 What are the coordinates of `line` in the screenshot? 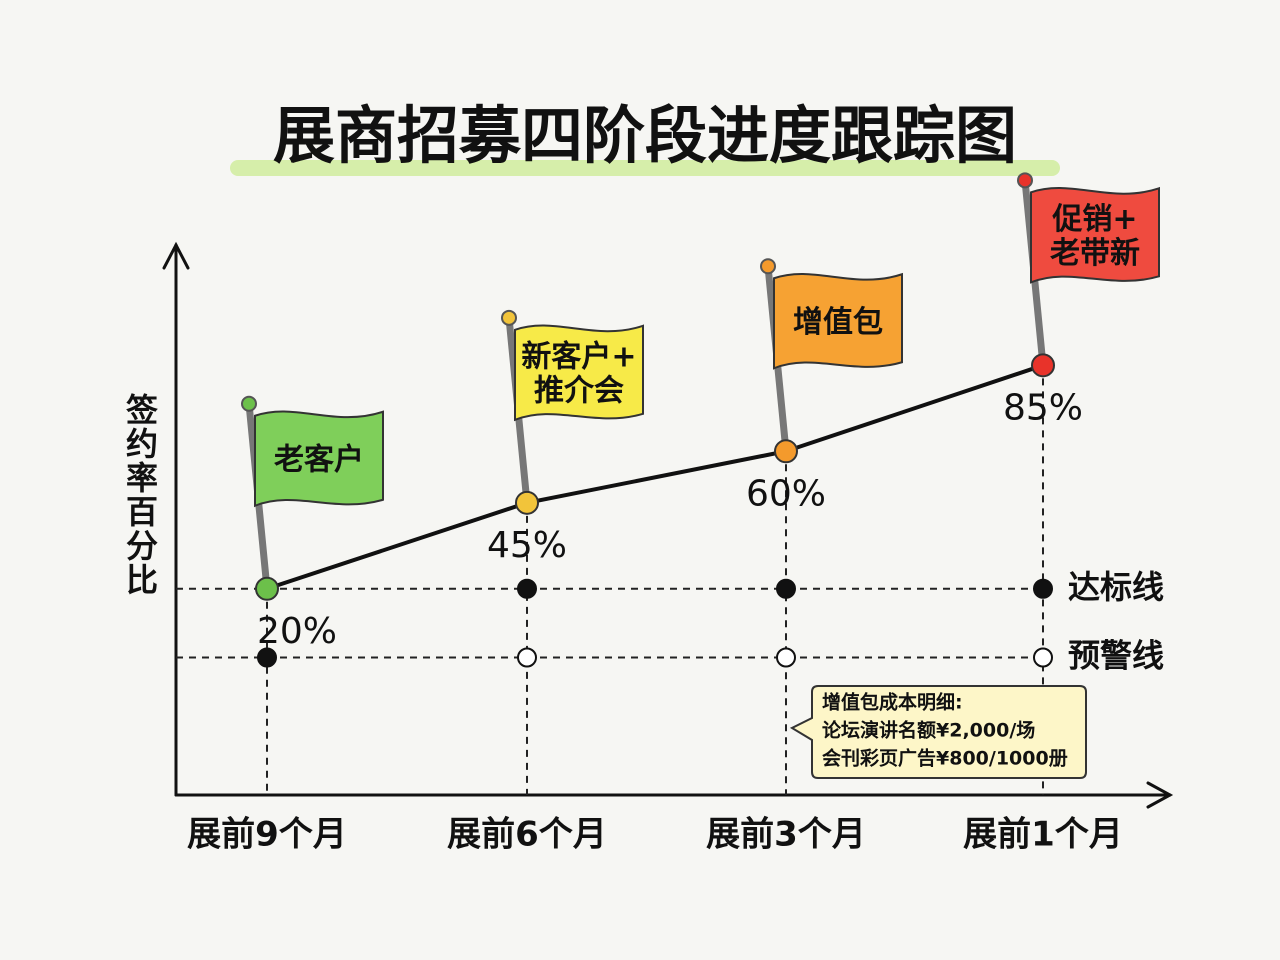 It's located at (655, 477).